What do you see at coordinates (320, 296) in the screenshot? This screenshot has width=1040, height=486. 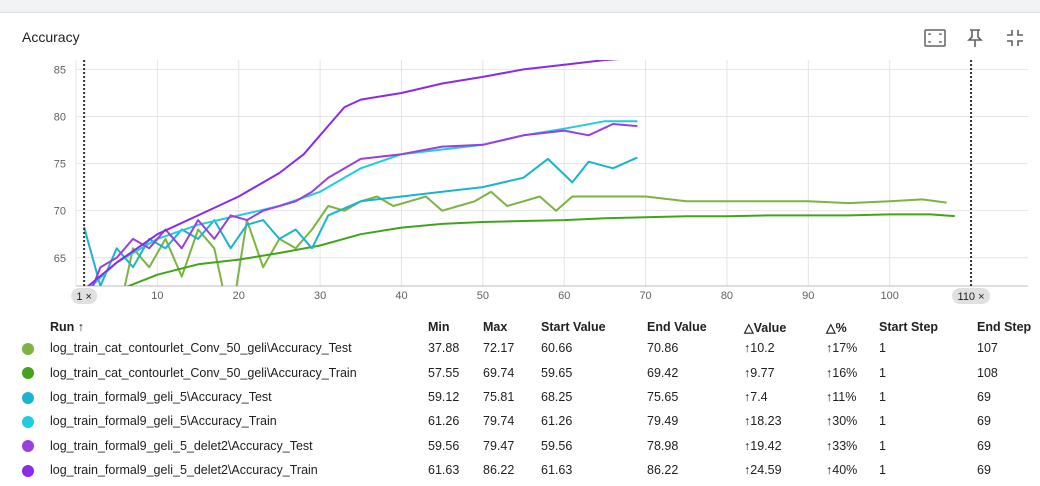 I see `x-tick-label: 30` at bounding box center [320, 296].